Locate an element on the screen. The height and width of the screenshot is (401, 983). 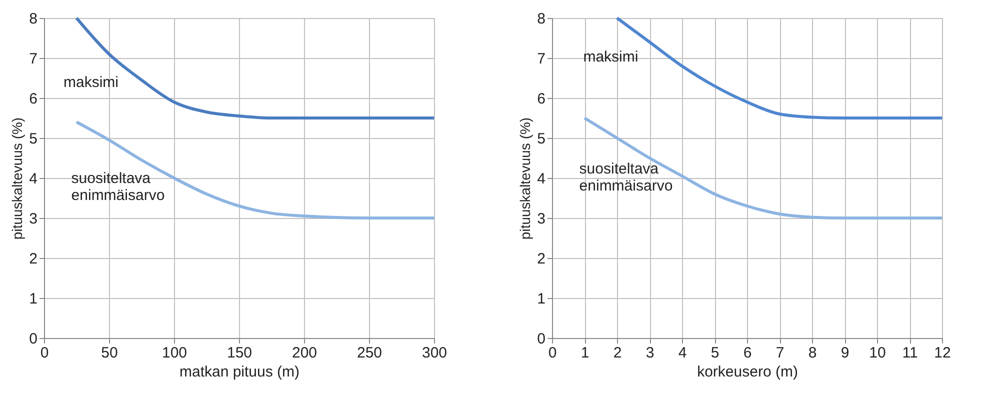
x-tick-label: 2 is located at coordinates (617, 353).